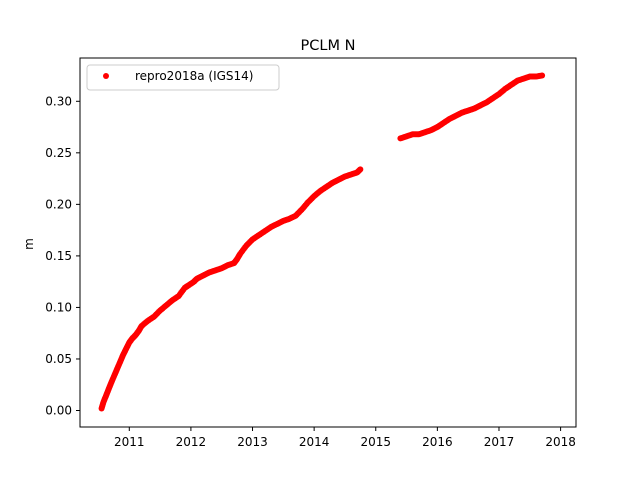  I want to click on legend-box, so click(183, 77).